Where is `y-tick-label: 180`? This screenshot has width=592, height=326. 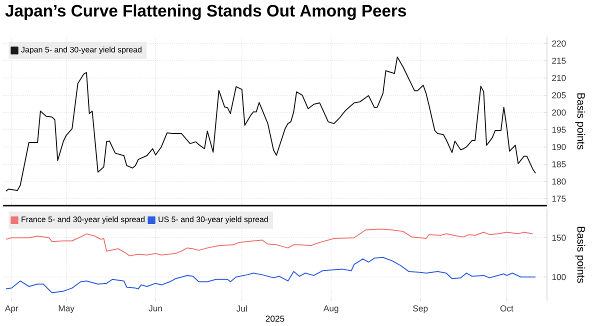 y-tick-label: 180 is located at coordinates (559, 181).